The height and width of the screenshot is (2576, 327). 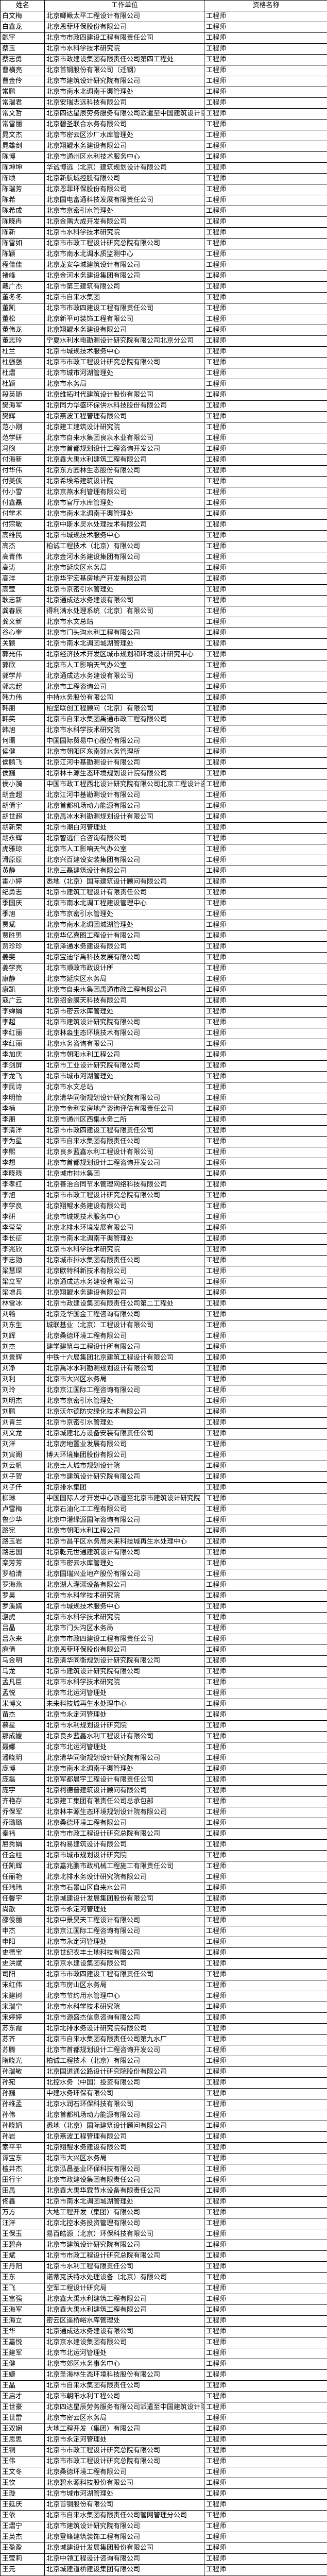 What do you see at coordinates (22, 114) in the screenshot?
I see `name-cell: 常文哲` at bounding box center [22, 114].